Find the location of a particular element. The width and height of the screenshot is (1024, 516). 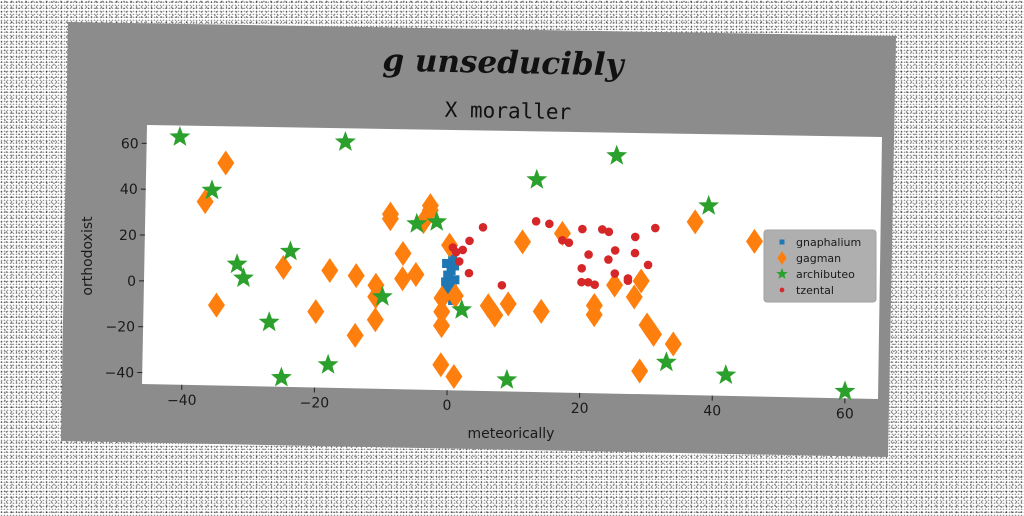

legend-box is located at coordinates (820, 266).